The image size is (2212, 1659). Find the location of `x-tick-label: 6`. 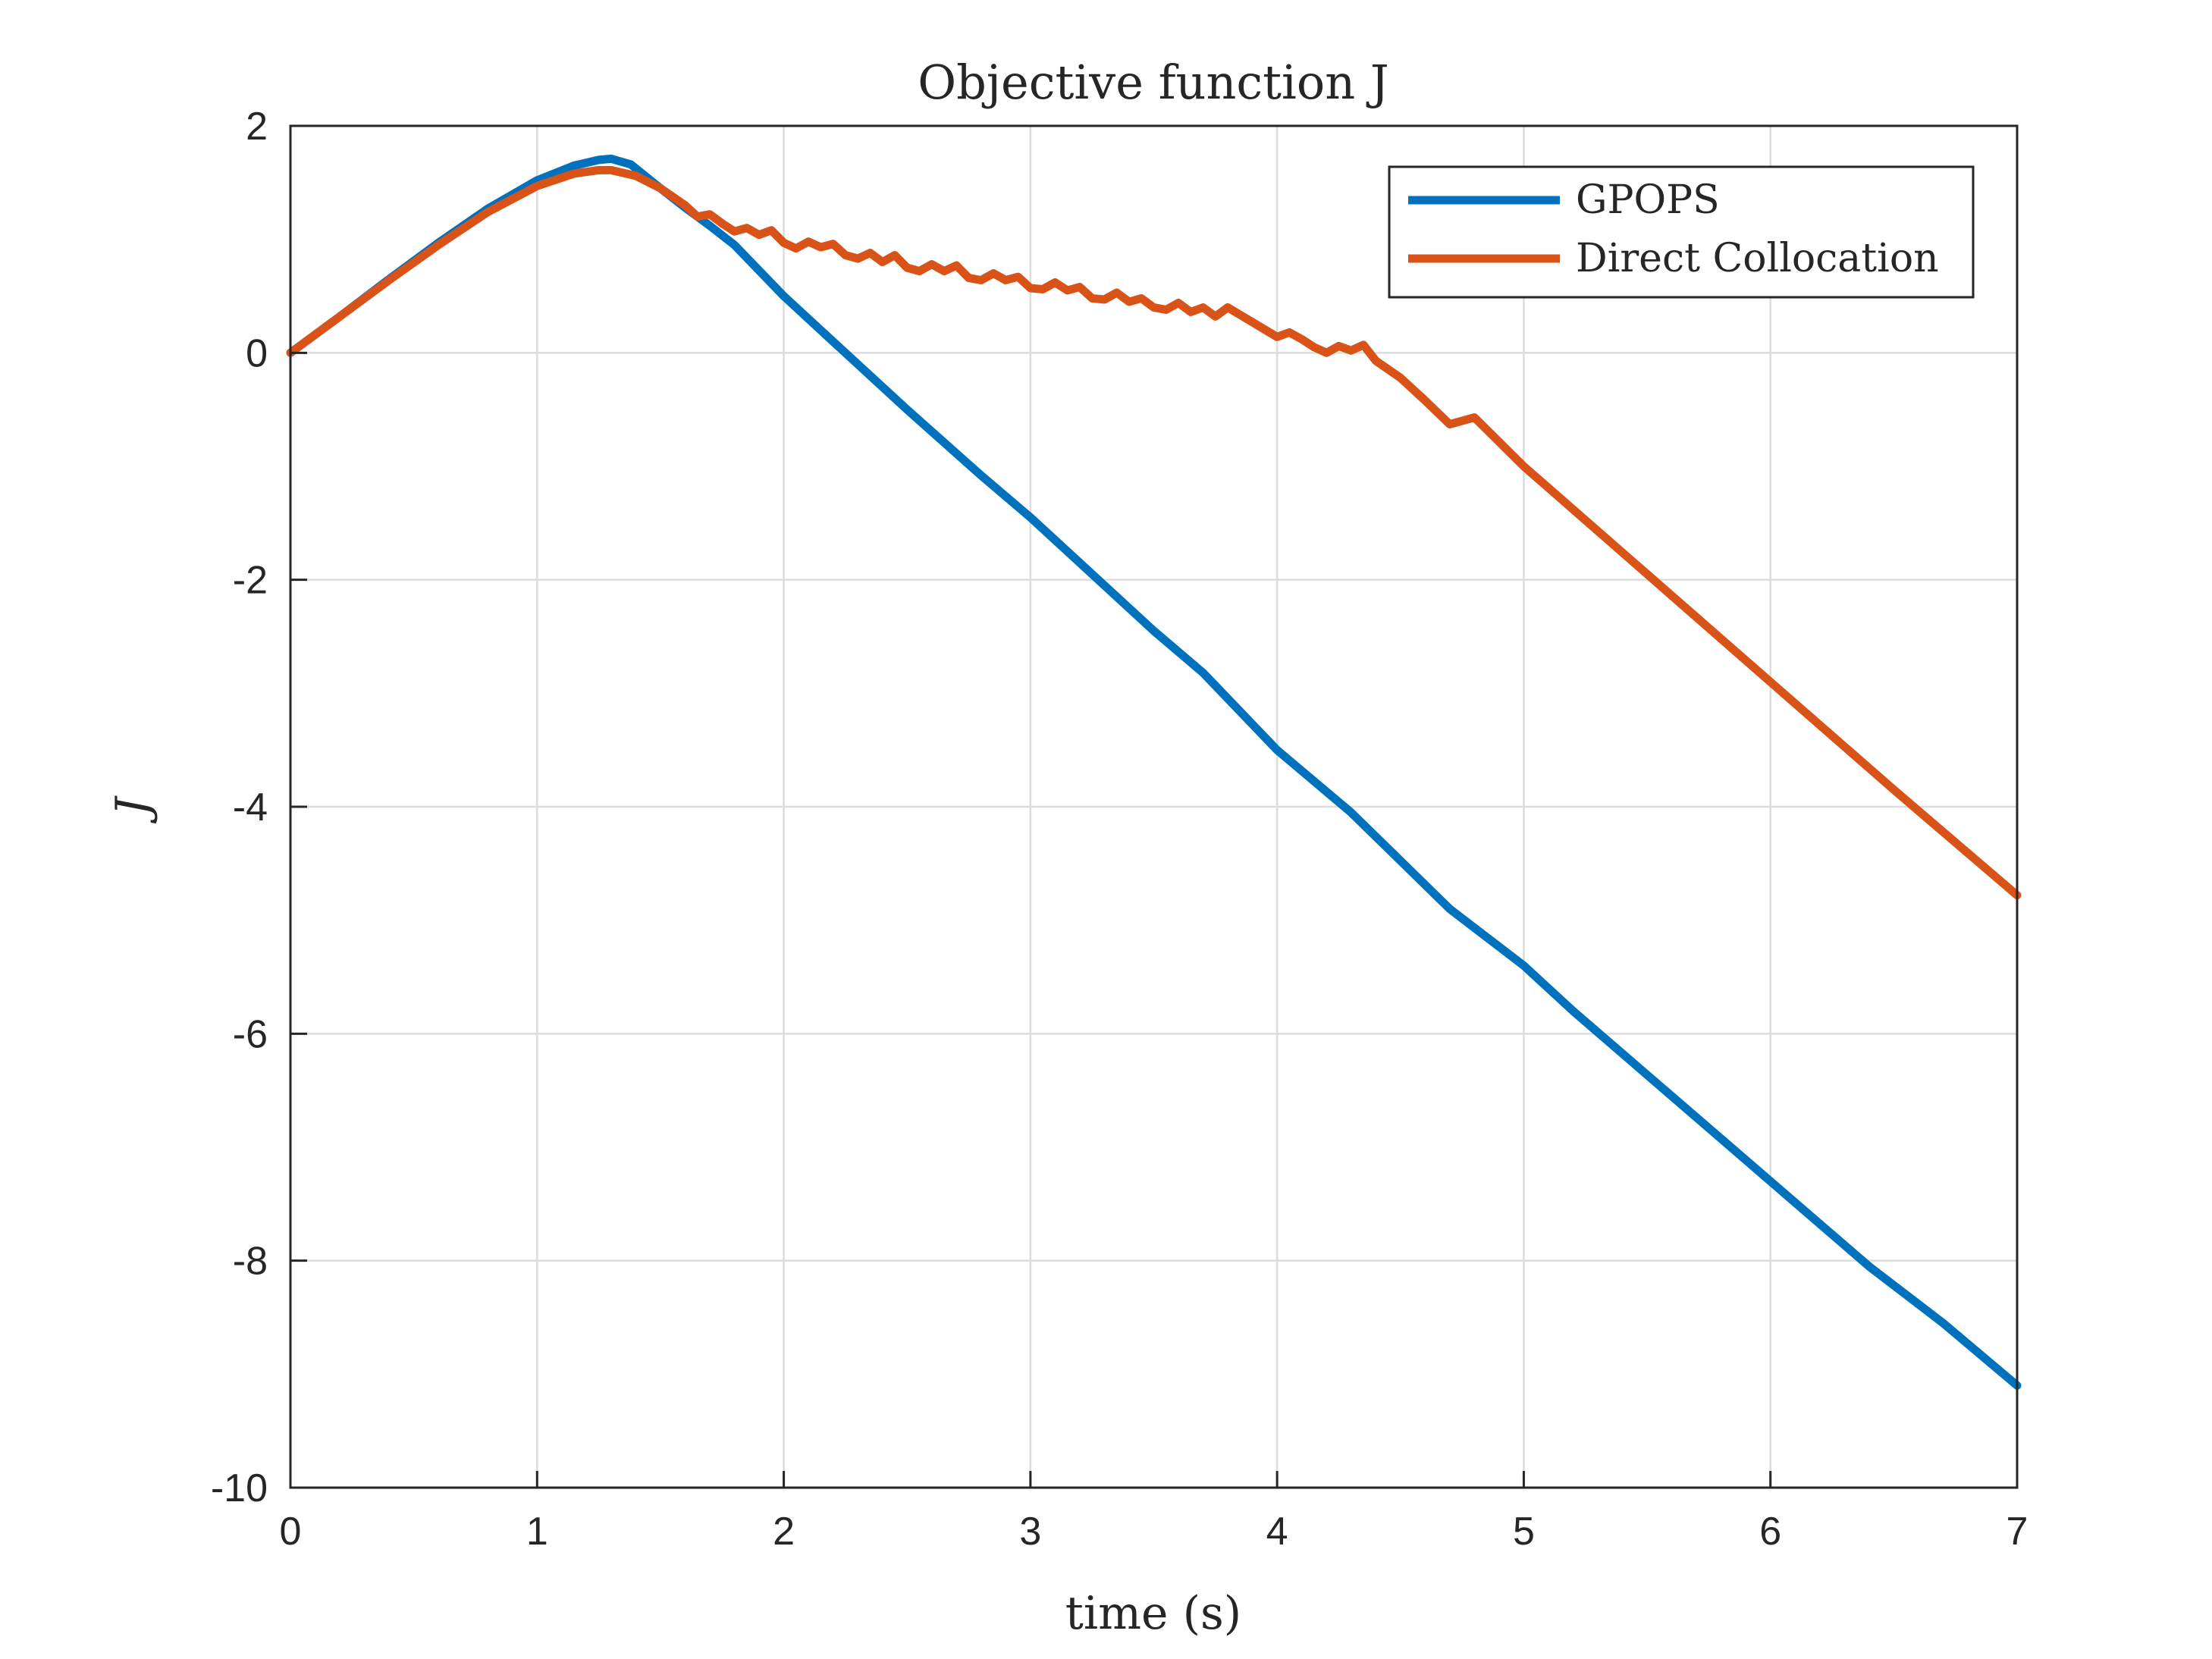

x-tick-label: 6 is located at coordinates (1770, 1532).